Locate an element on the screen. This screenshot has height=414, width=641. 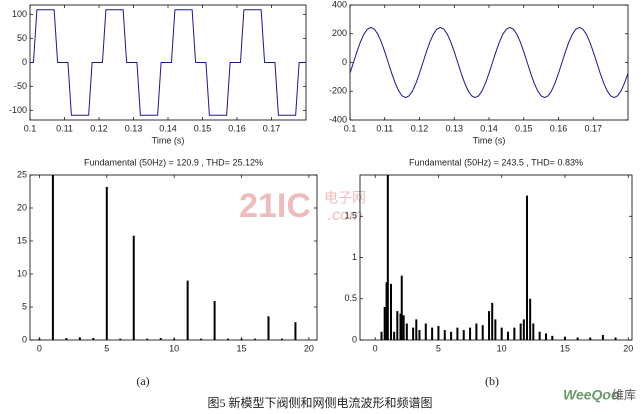
y-tick-label: 15 is located at coordinates (22, 240).